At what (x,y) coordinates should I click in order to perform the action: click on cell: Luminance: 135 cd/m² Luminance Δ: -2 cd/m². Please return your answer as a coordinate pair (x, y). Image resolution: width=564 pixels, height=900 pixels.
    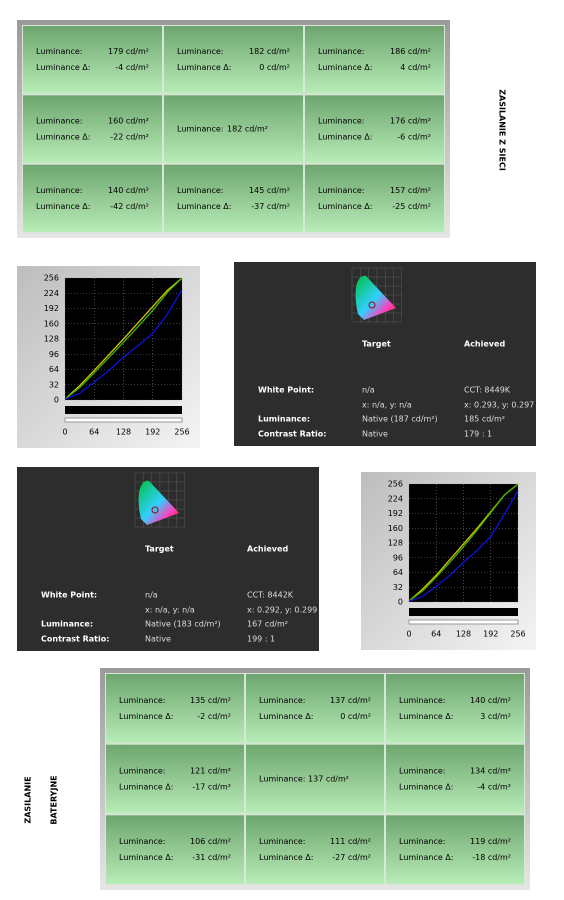
    Looking at the image, I should click on (175, 708).